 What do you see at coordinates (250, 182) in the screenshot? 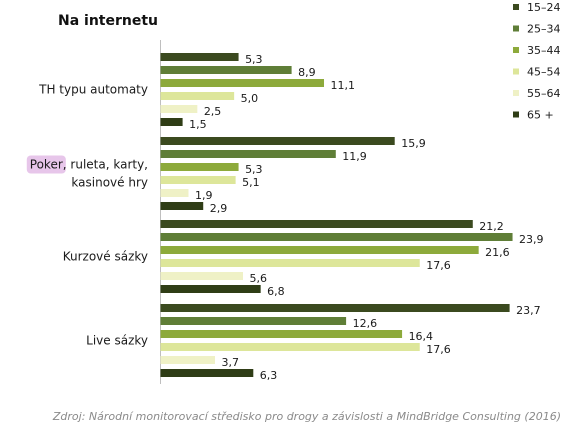
I see `value-label-2-series-4: 5,1` at bounding box center [250, 182].